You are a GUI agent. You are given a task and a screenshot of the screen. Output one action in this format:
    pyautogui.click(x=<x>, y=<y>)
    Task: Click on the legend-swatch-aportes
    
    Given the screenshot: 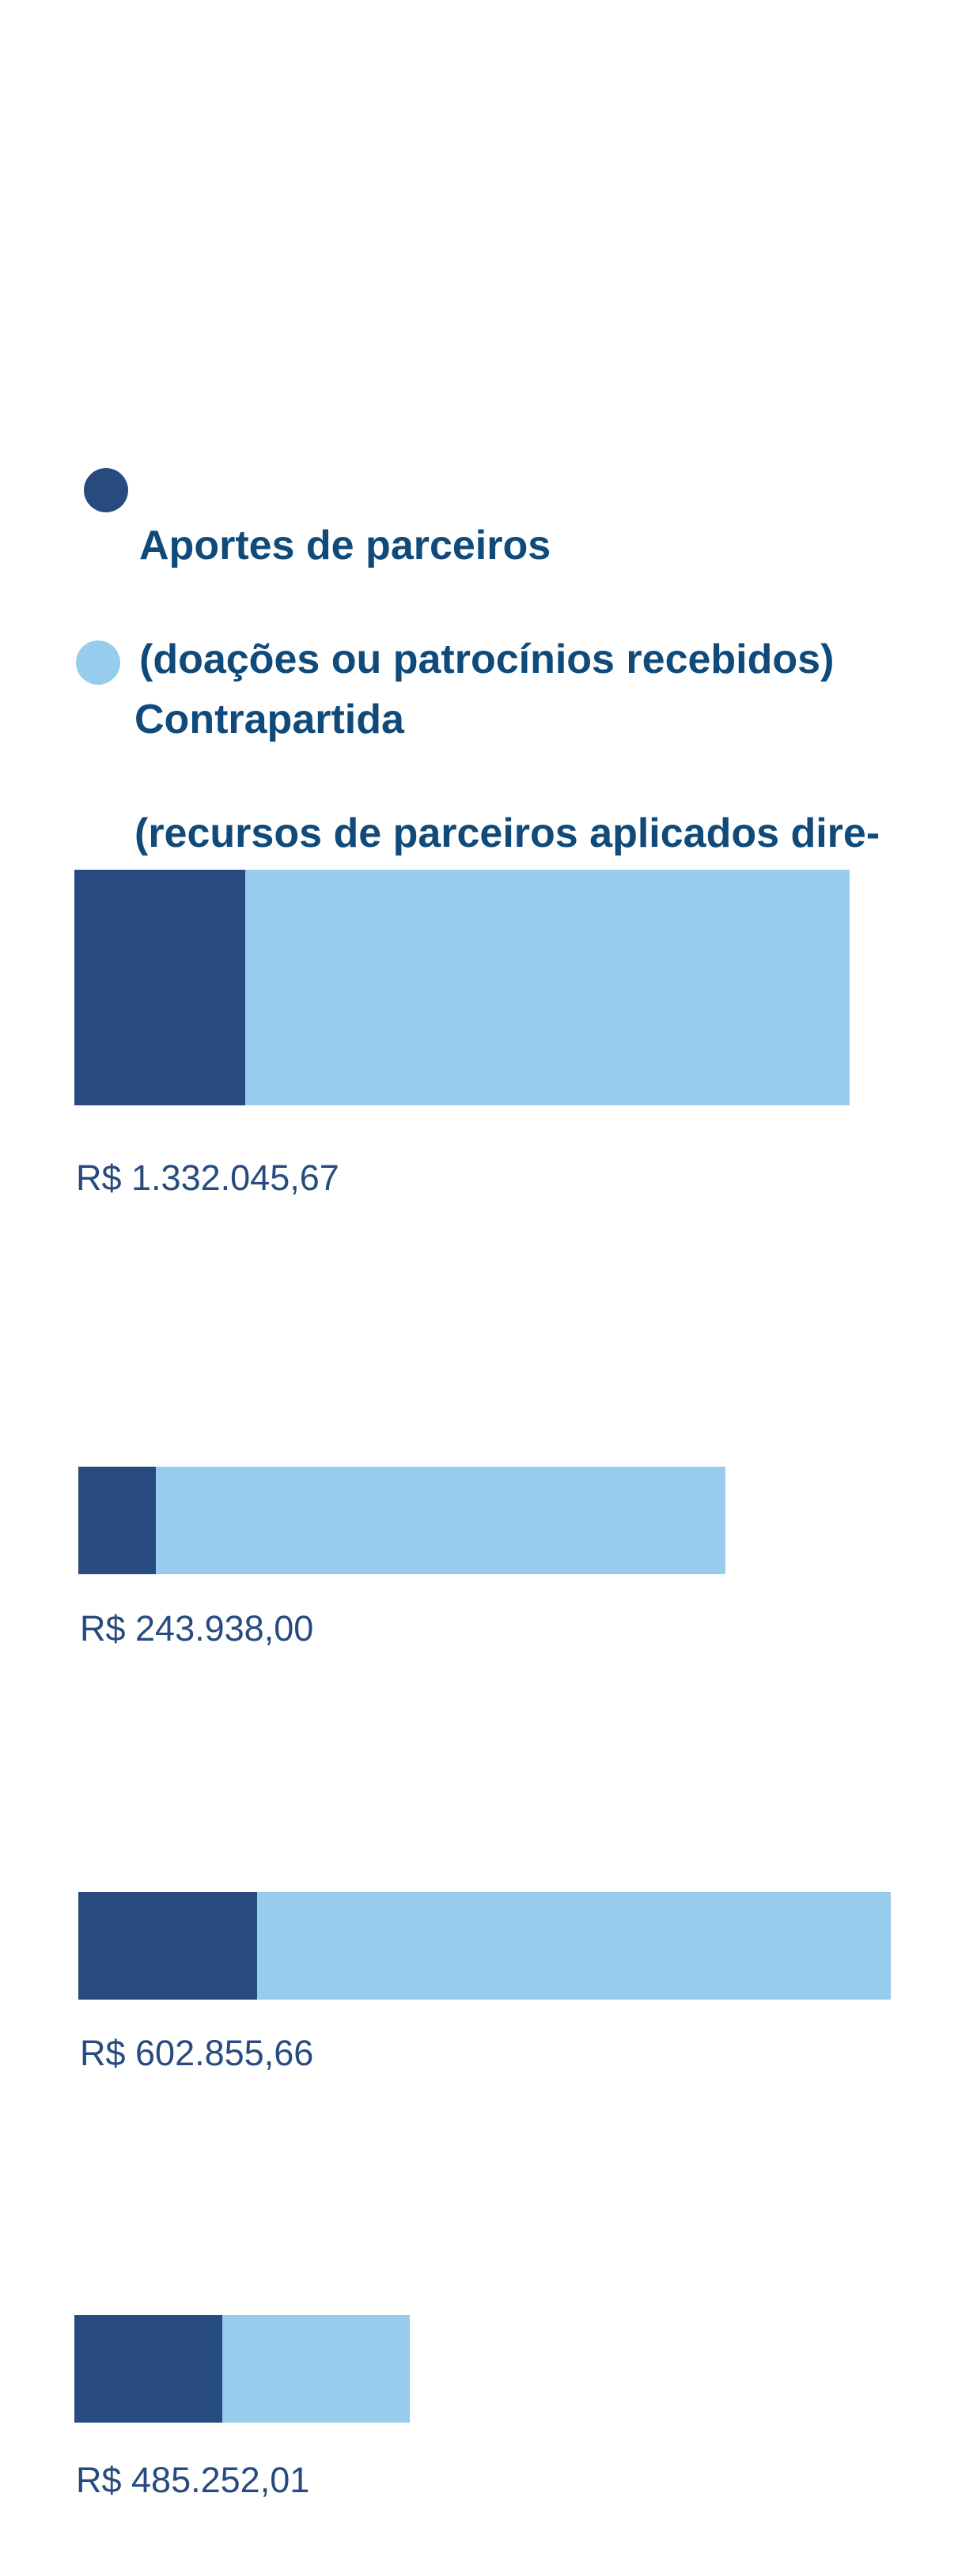 What is the action you would take?
    pyautogui.click(x=106, y=490)
    